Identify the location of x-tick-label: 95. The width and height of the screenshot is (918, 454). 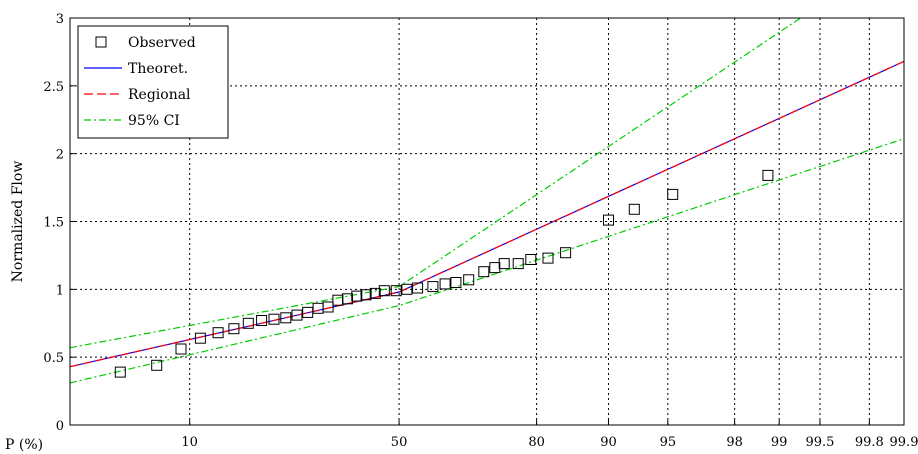
(668, 442).